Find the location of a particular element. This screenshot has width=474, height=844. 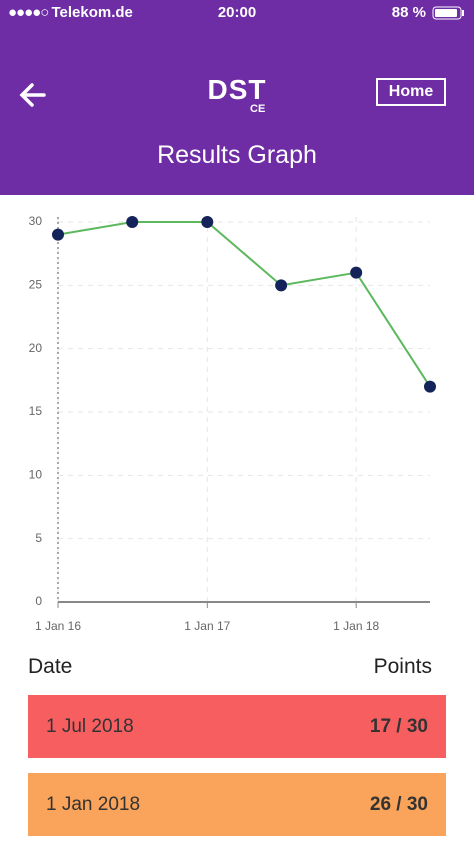

y-tick-label: 0 is located at coordinates (38, 601).